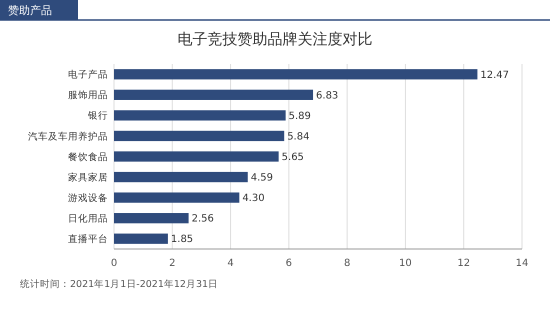 Image resolution: width=550 pixels, height=309 pixels. What do you see at coordinates (293, 157) in the screenshot?
I see `data-label: 5.65` at bounding box center [293, 157].